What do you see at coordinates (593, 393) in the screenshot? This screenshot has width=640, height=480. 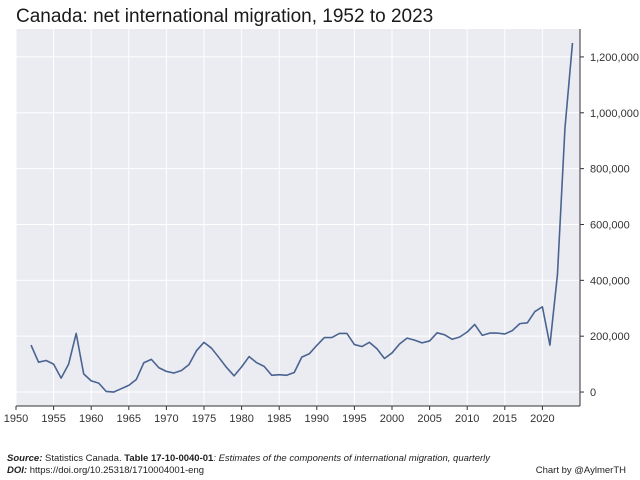 I see `y-tick-label: 0` at bounding box center [593, 393].